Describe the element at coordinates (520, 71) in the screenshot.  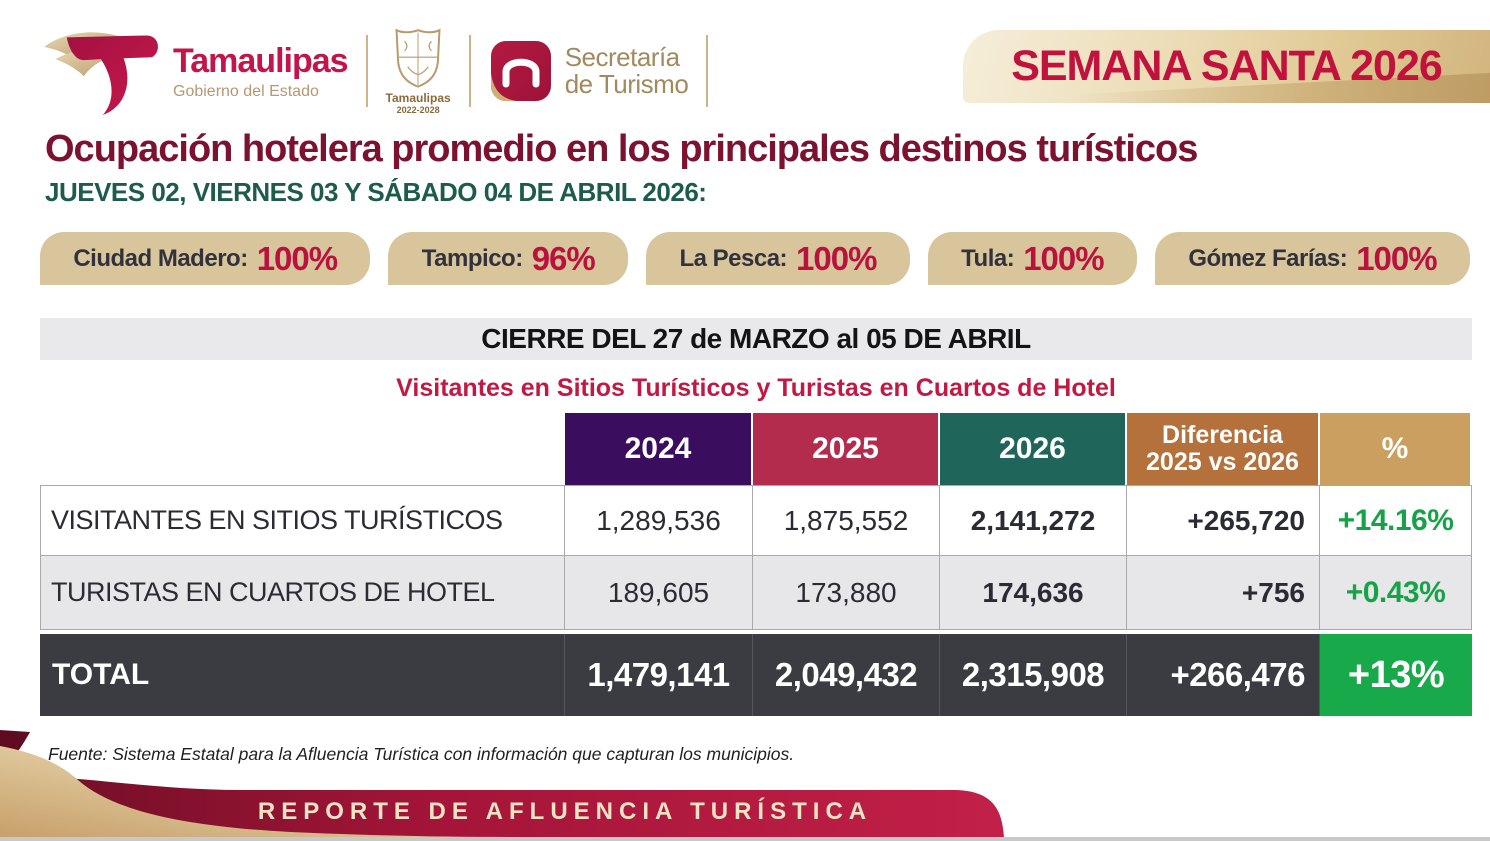
I see `turismo-icon` at that location.